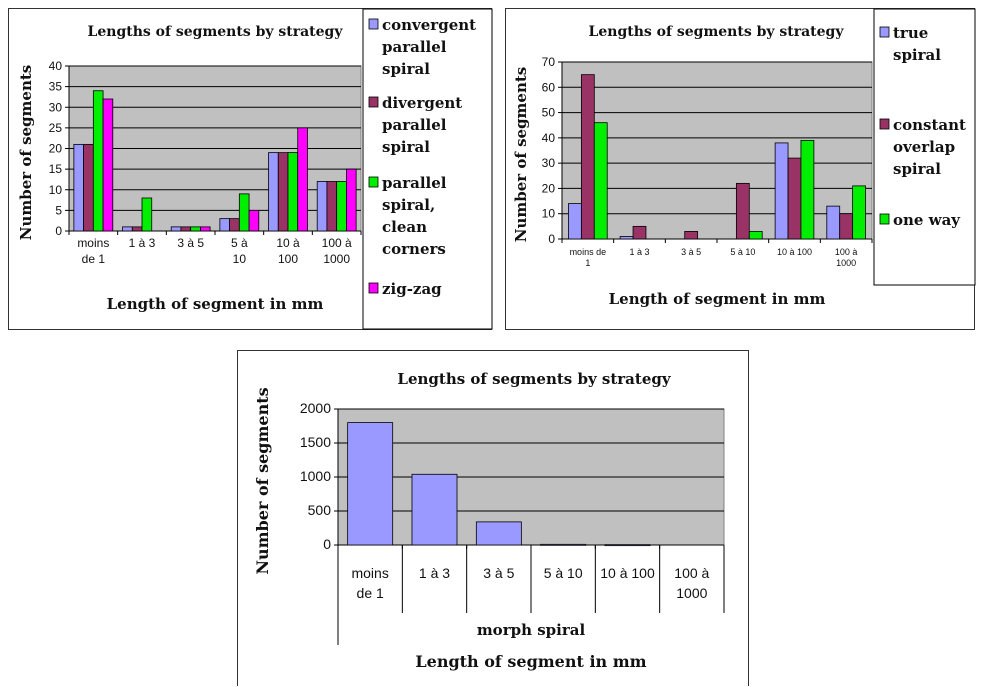 The image size is (985, 687). Describe the element at coordinates (288, 259) in the screenshot. I see `x-tick-label-line: 100` at that location.